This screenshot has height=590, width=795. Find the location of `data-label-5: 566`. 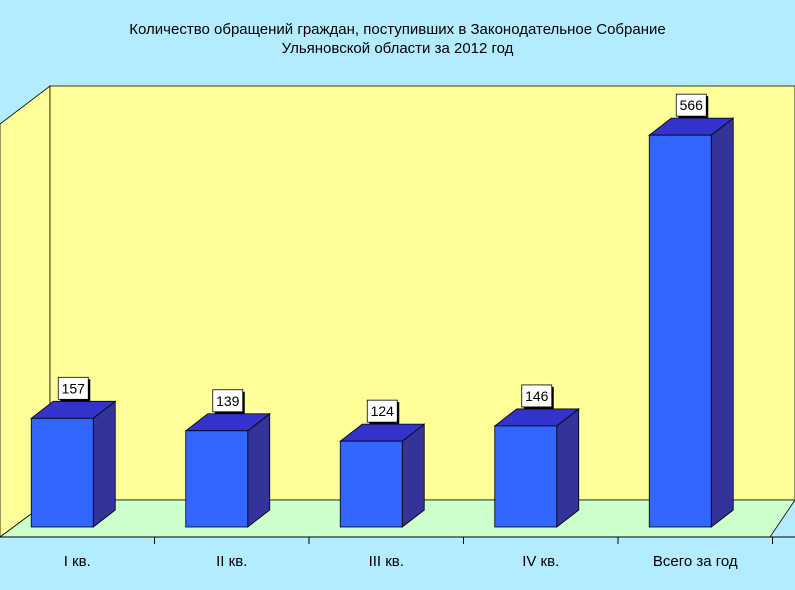

data-label-5: 566 is located at coordinates (692, 106).